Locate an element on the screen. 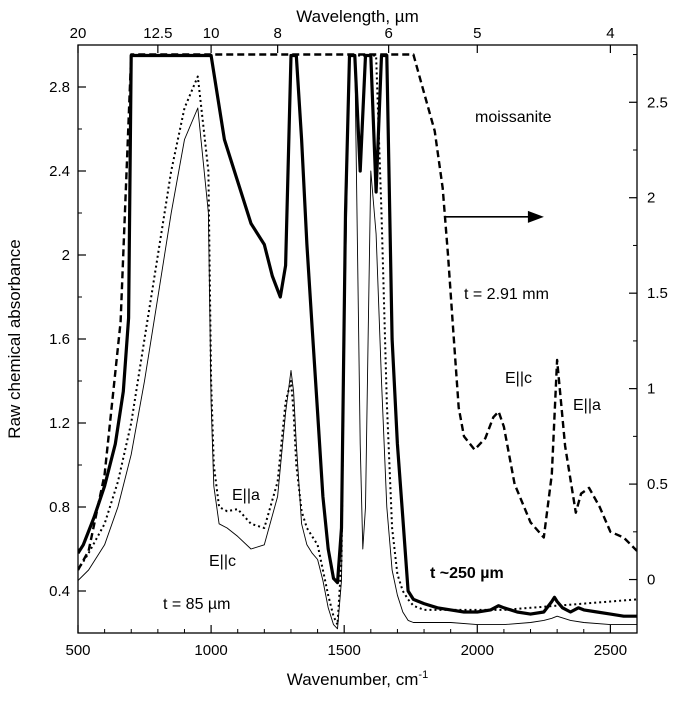 The height and width of the screenshot is (705, 683). y-left-tick-label: 2 is located at coordinates (66, 255).